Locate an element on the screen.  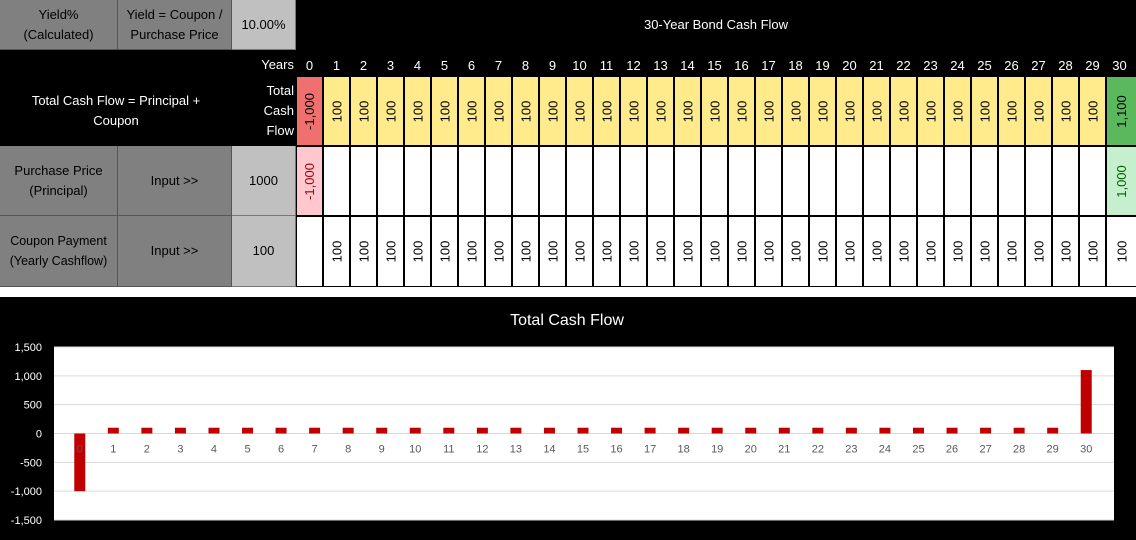
coupon-cell-7: 100 is located at coordinates (498, 251).